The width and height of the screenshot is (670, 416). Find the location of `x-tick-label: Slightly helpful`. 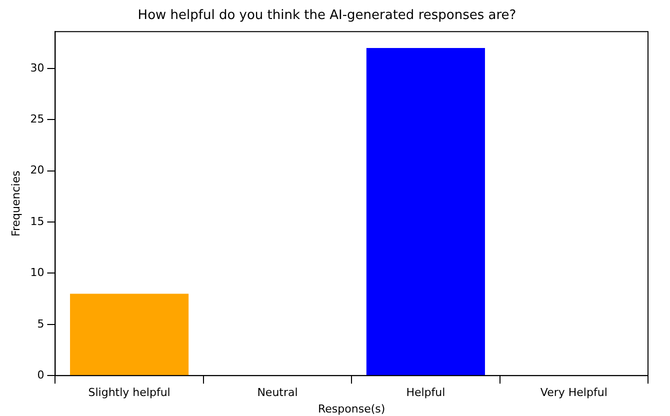

x-tick-label: Slightly helpful is located at coordinates (129, 393).